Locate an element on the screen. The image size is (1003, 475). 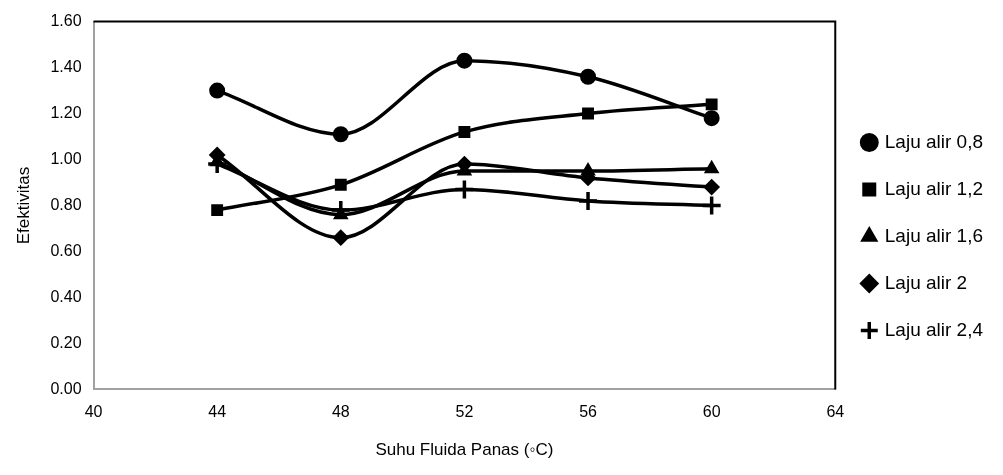
y-tick-label: 1.20 is located at coordinates (66, 112).